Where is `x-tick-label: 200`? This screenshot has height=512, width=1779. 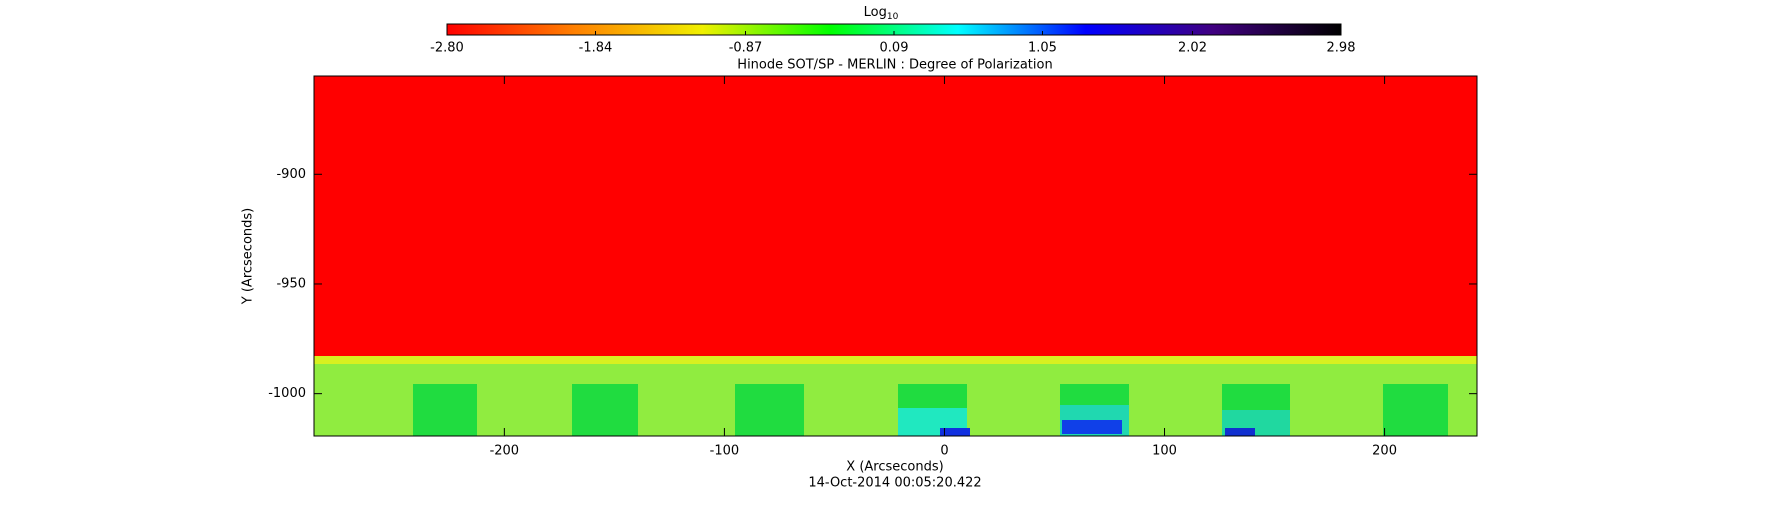 x-tick-label: 200 is located at coordinates (1384, 451).